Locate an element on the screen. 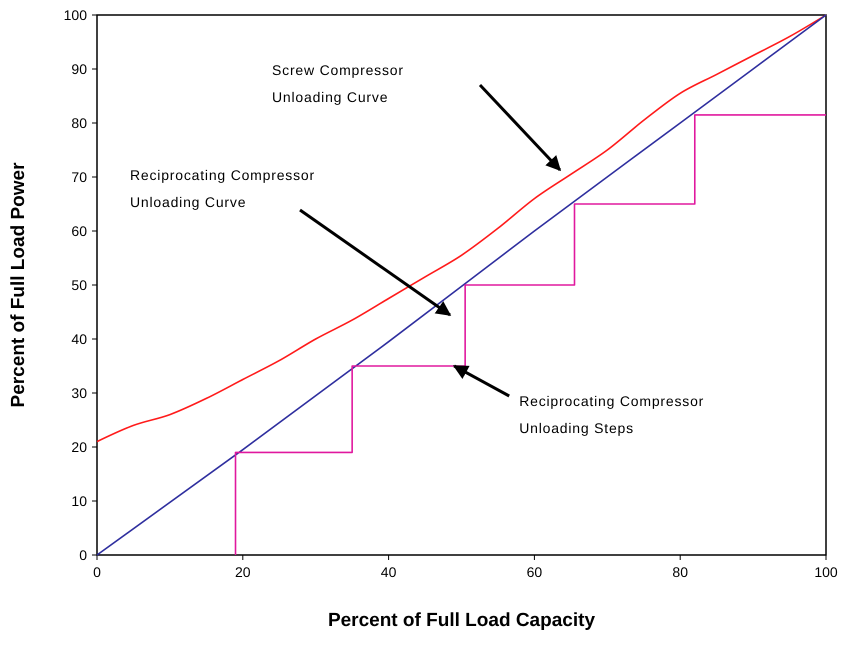 The width and height of the screenshot is (844, 646). y-tick-label: 90 is located at coordinates (79, 68).